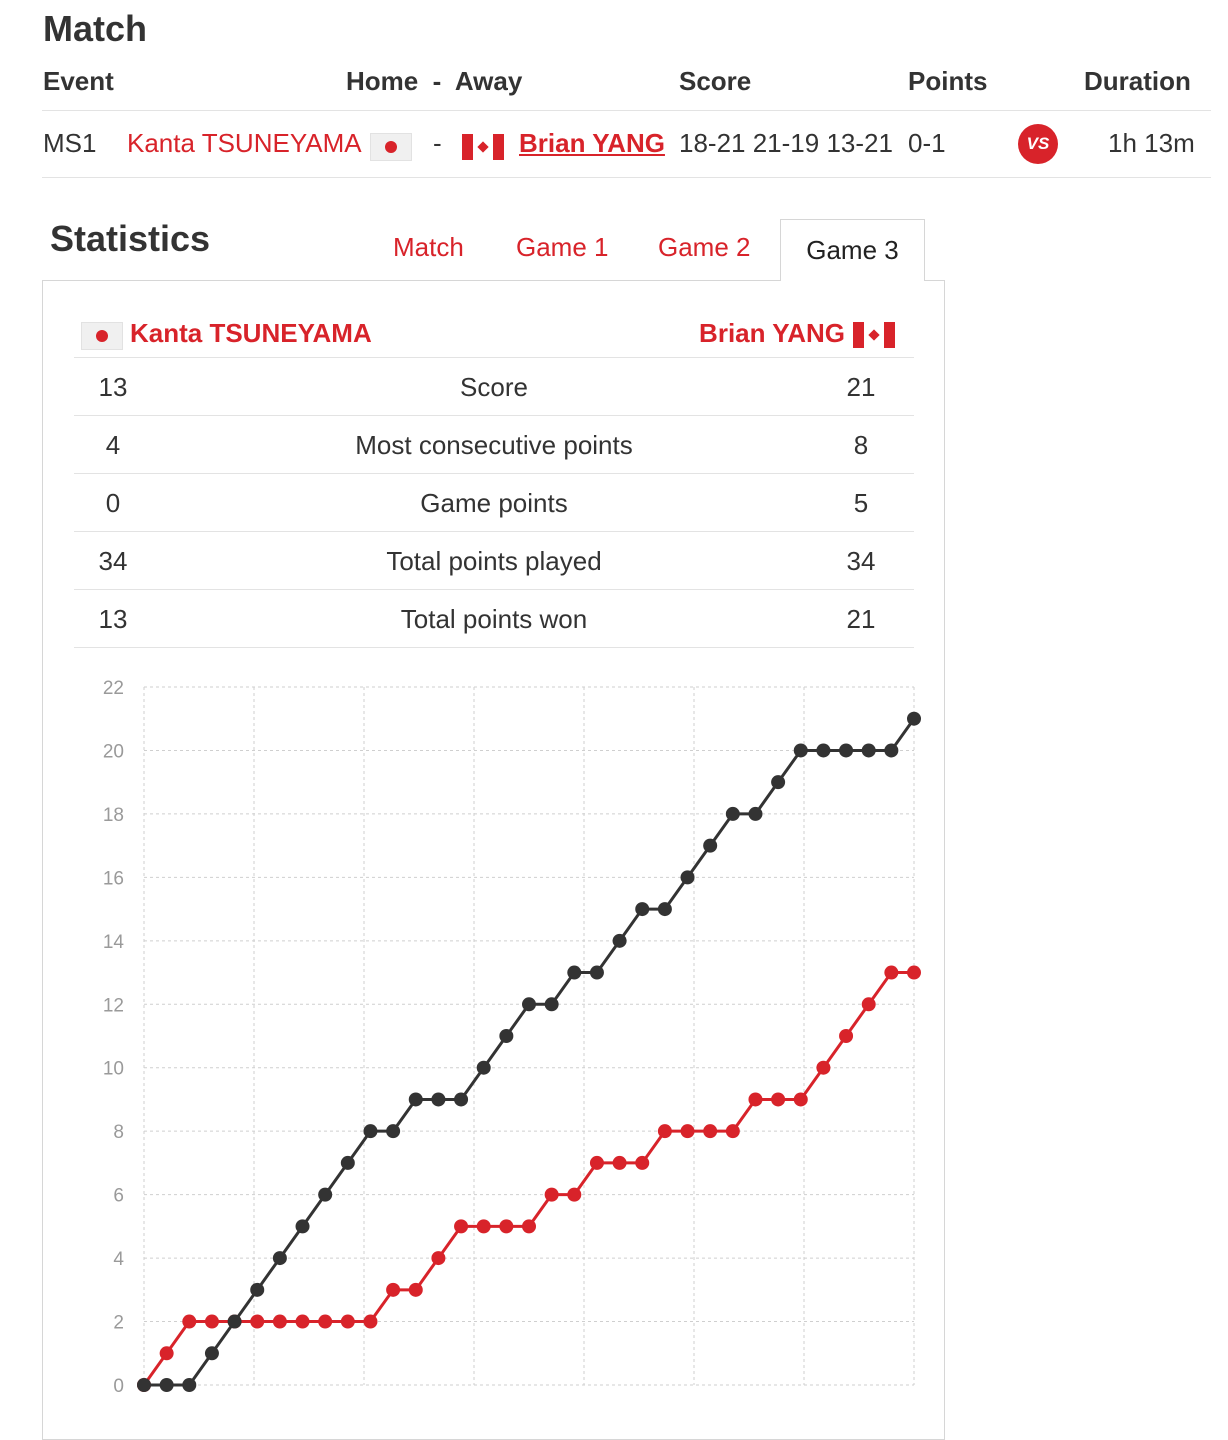 This screenshot has height=1440, width=1228. I want to click on y-tick-label: 14, so click(114, 942).